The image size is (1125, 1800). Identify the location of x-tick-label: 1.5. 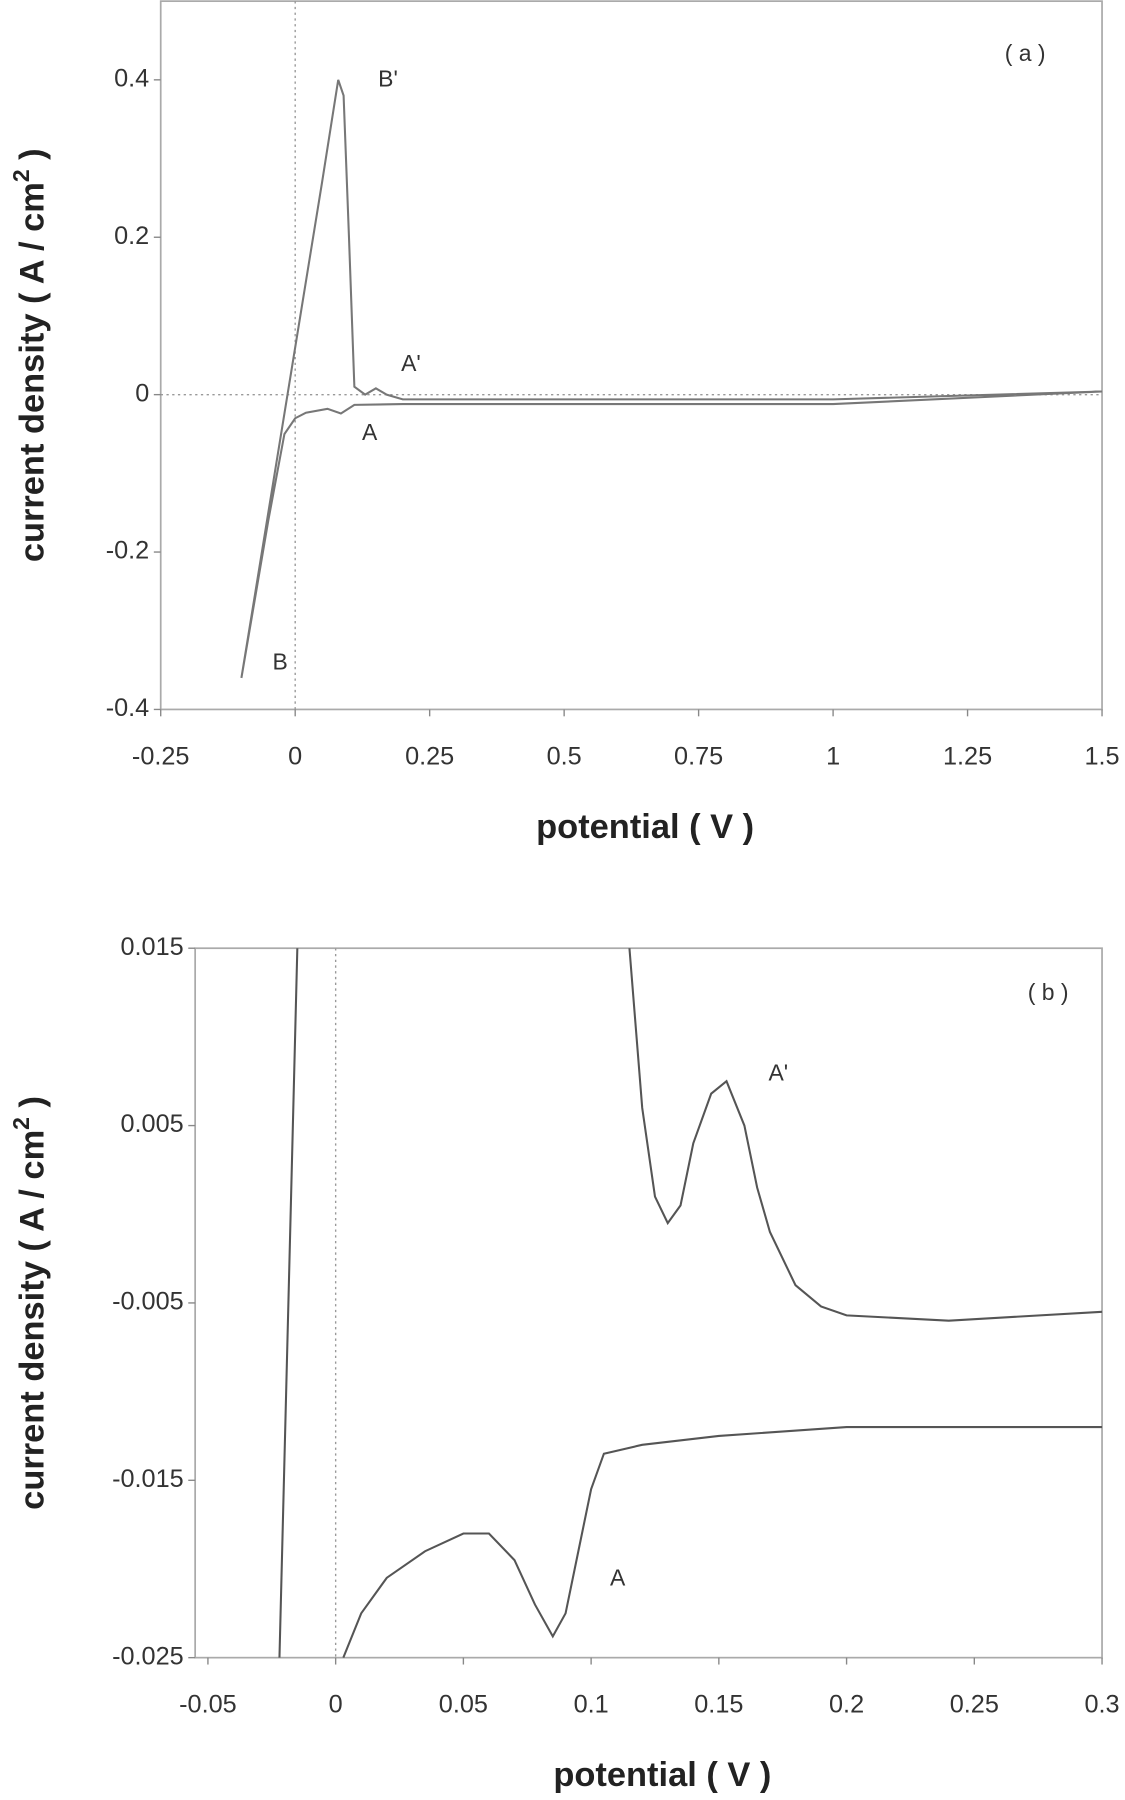
(1101, 756).